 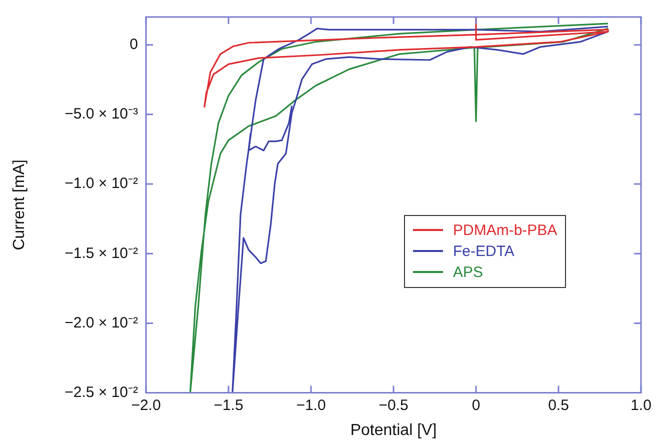 What do you see at coordinates (483, 251) in the screenshot?
I see `legend-label: Fe-EDTA` at bounding box center [483, 251].